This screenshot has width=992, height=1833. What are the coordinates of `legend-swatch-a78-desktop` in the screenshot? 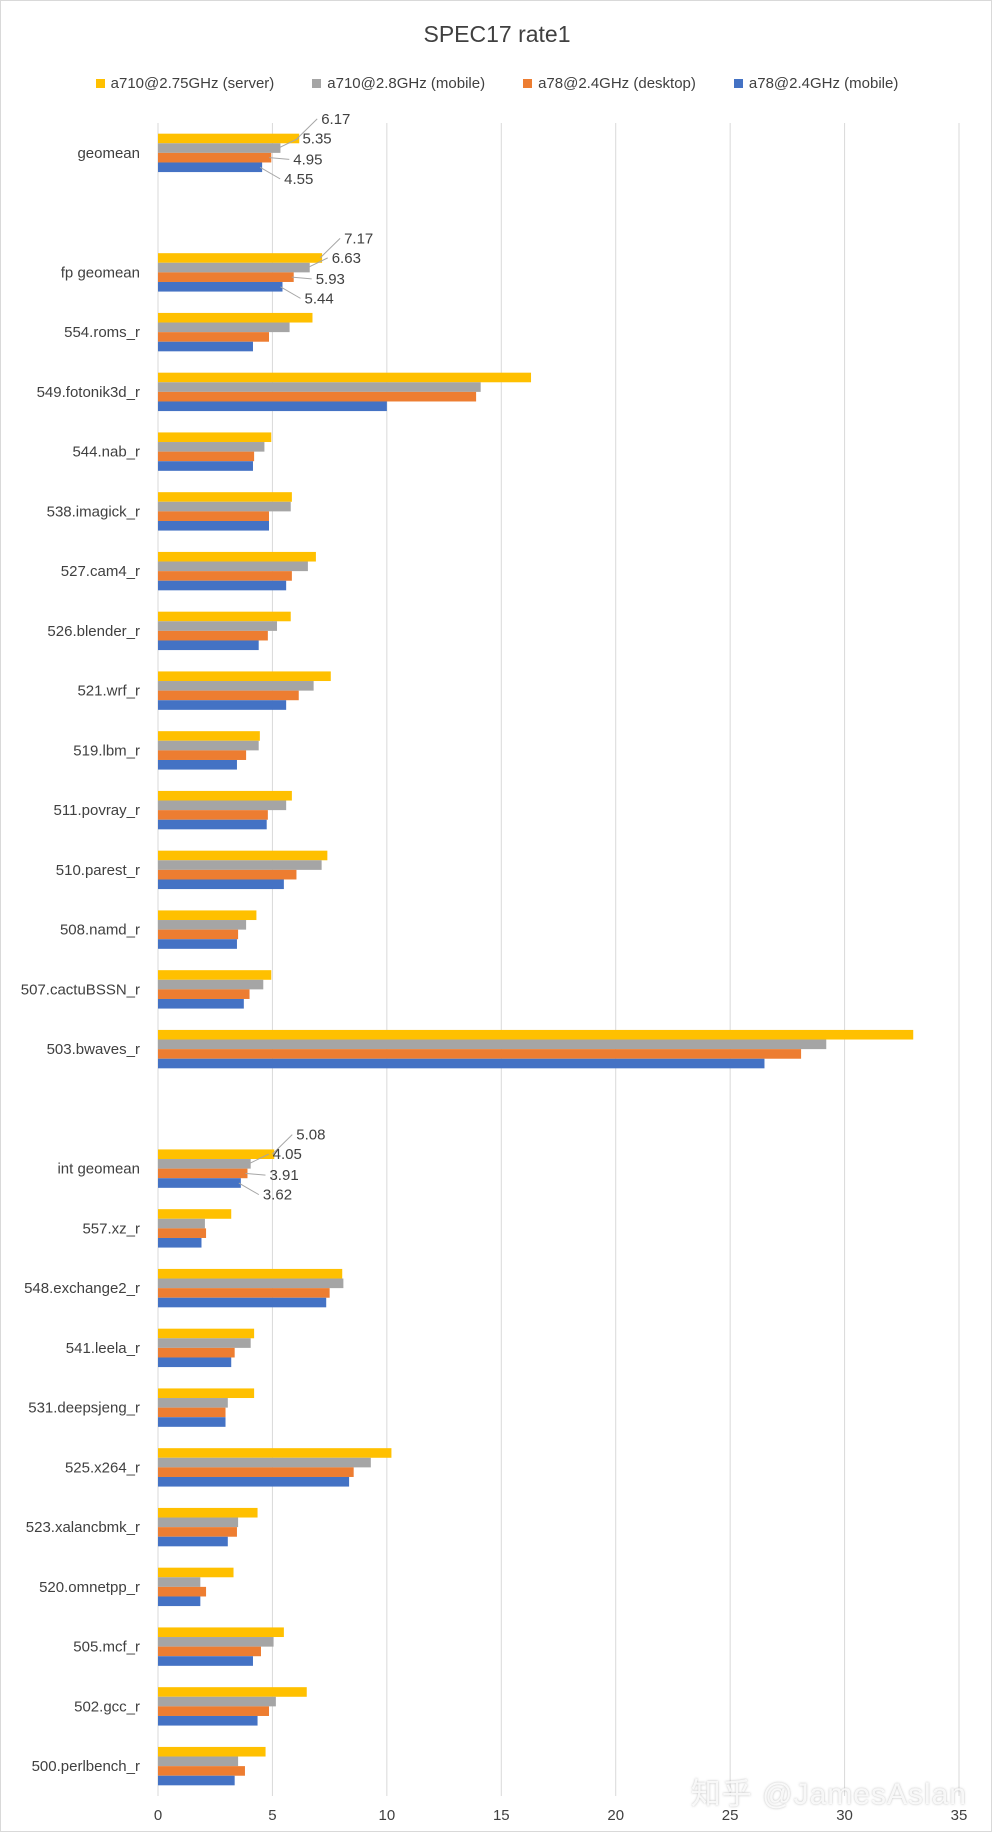 It's located at (528, 83).